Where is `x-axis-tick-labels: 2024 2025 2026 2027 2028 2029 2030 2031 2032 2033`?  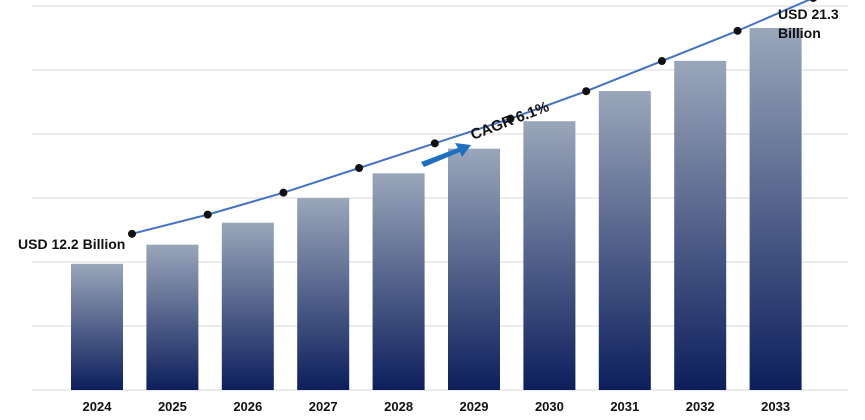
x-axis-tick-labels: 2024 2025 2026 2027 2028 2029 2030 2031 2032 2033 is located at coordinates (437, 406).